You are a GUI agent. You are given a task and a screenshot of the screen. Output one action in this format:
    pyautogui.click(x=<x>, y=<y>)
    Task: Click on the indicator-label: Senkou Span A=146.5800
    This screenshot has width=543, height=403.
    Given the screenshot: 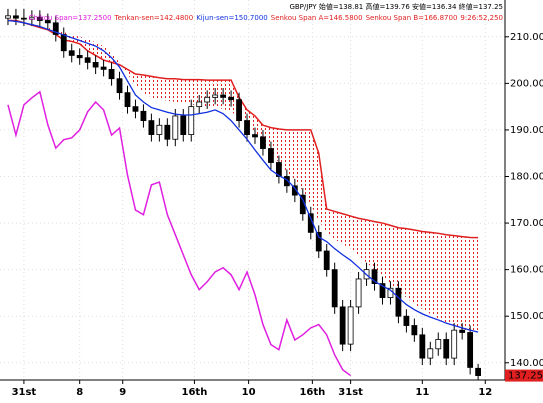 What is the action you would take?
    pyautogui.click(x=317, y=18)
    